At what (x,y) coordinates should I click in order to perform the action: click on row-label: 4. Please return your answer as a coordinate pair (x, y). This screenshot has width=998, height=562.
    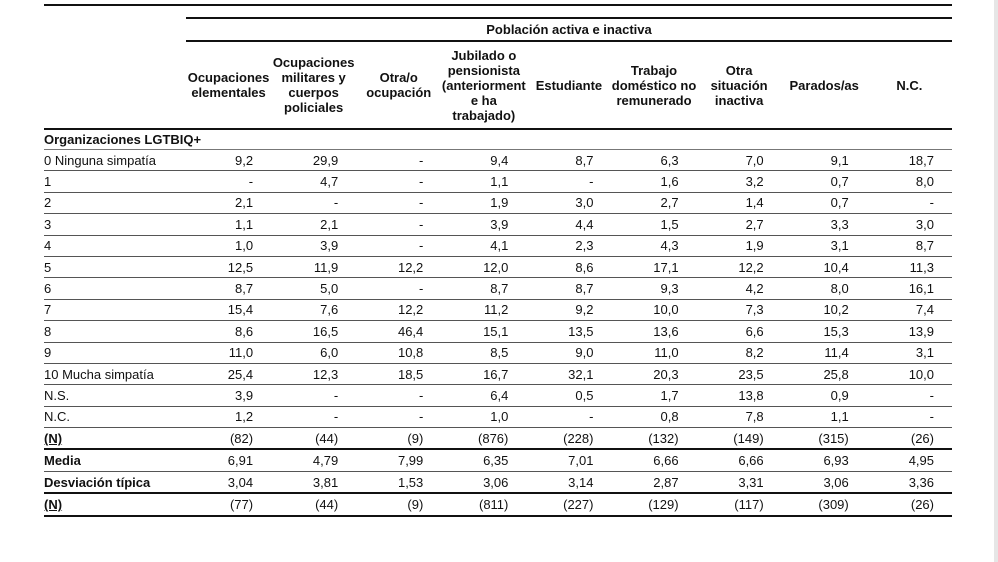
    Looking at the image, I should click on (115, 246).